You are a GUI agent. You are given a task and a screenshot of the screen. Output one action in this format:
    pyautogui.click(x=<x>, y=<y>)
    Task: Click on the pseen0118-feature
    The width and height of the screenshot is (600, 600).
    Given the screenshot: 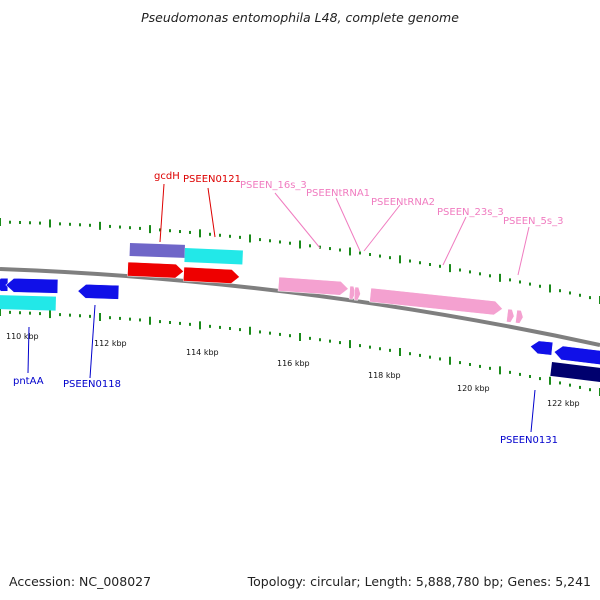 What is the action you would take?
    pyautogui.click(x=98, y=292)
    